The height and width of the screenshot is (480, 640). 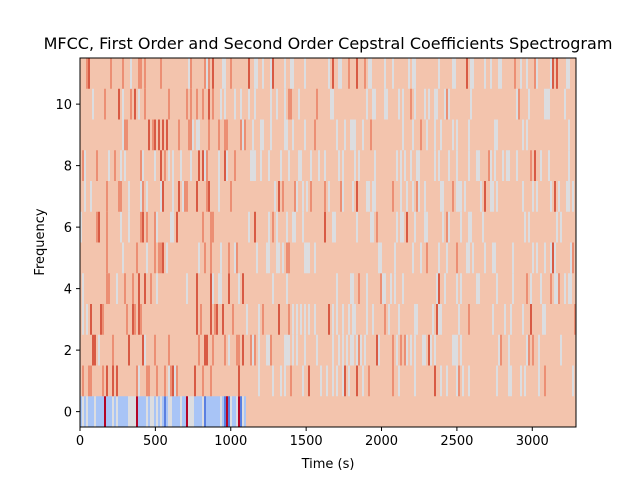 What do you see at coordinates (68, 167) in the screenshot?
I see `y-tick-label: 8` at bounding box center [68, 167].